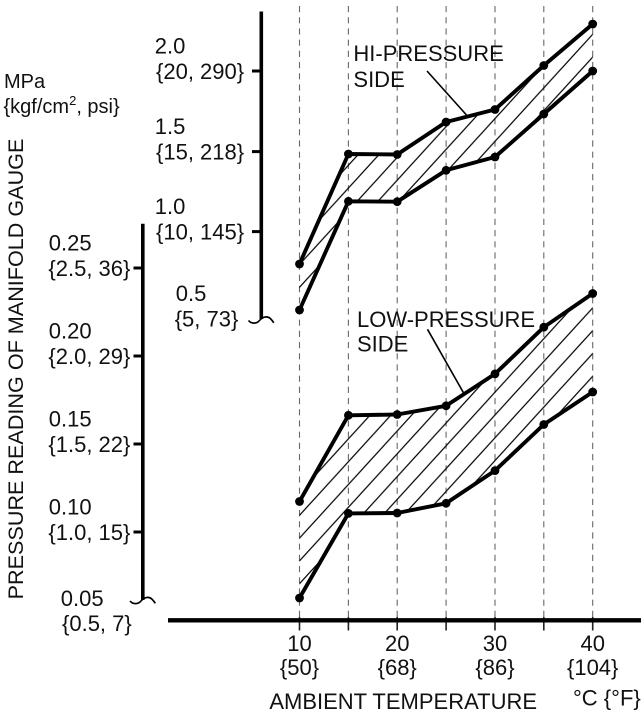 This screenshot has height=722, width=641. I want to click on svg-text: {1.5, 22}, so click(89, 444).